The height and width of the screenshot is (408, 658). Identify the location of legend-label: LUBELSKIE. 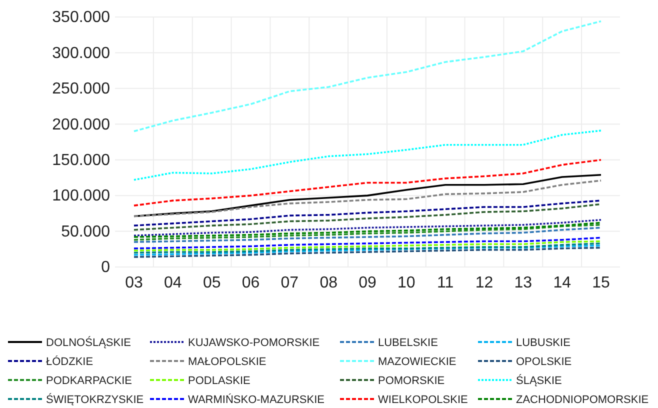
(408, 342).